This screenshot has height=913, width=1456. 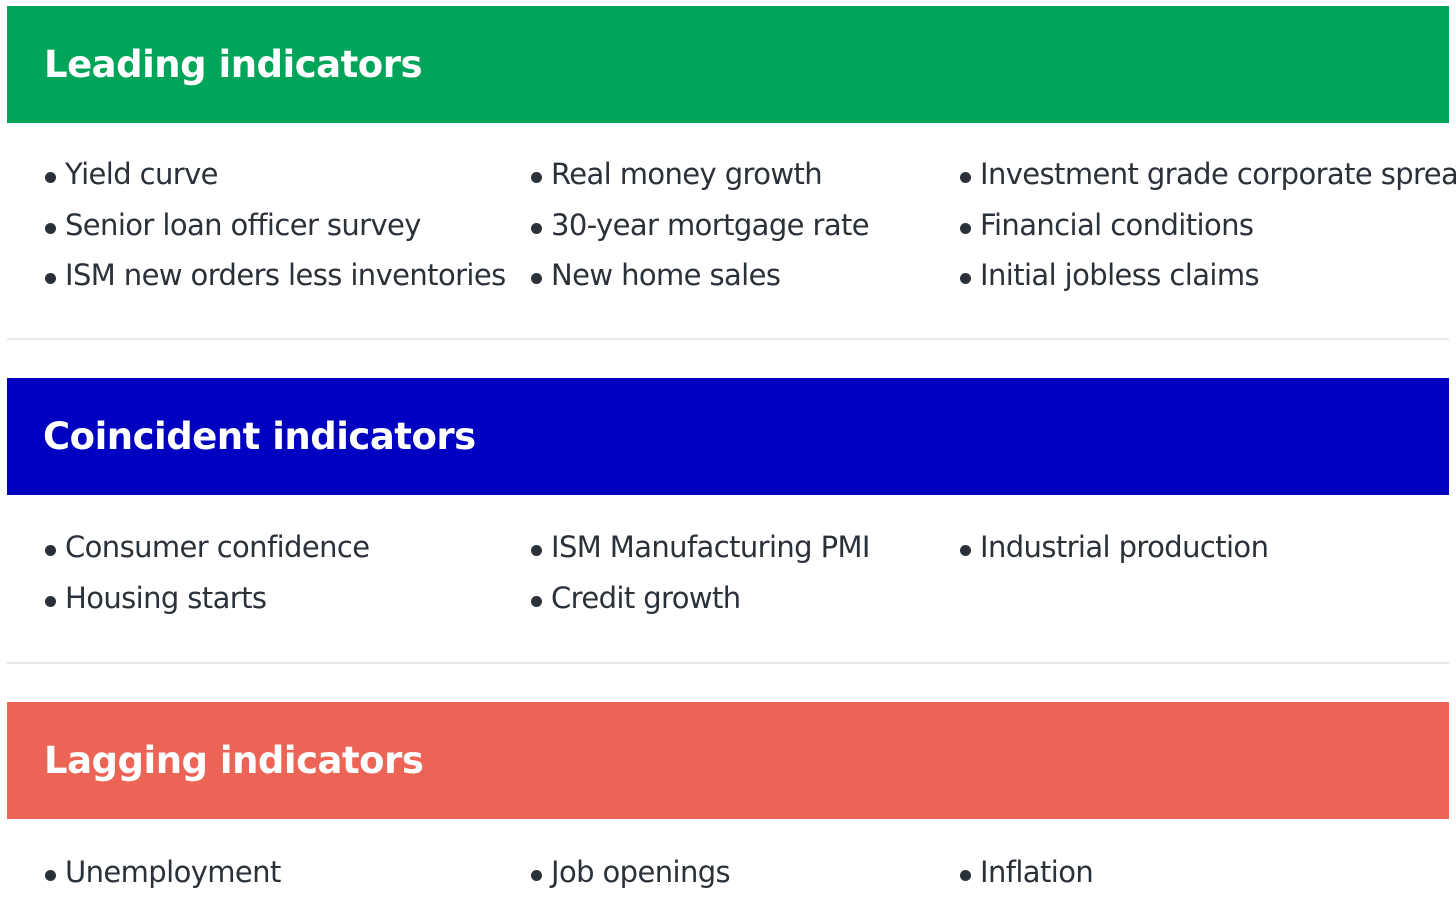 What do you see at coordinates (259, 436) in the screenshot?
I see `section-title: Coincident indicators` at bounding box center [259, 436].